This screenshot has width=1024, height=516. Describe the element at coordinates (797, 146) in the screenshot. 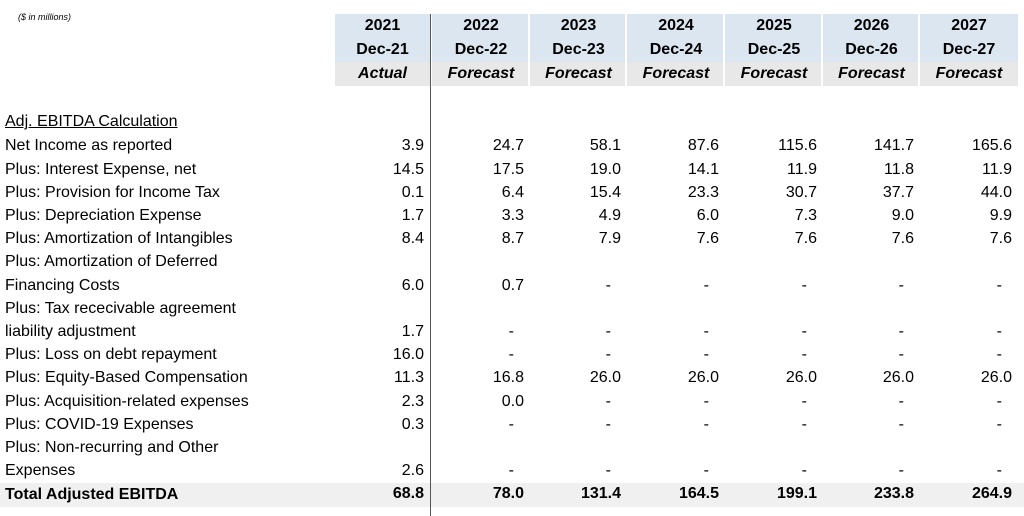

I see `cell-value: 115.6` at that location.